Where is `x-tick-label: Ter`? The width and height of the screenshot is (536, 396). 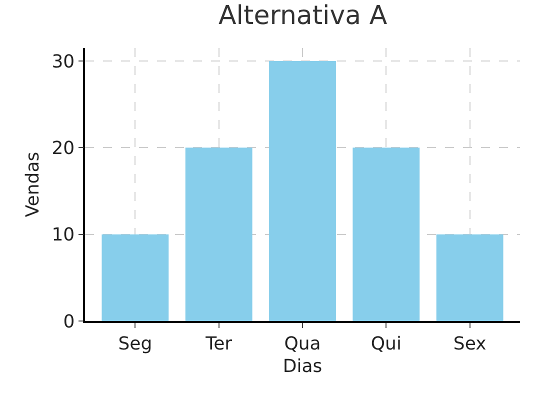 x-tick-label: Ter is located at coordinates (218, 343).